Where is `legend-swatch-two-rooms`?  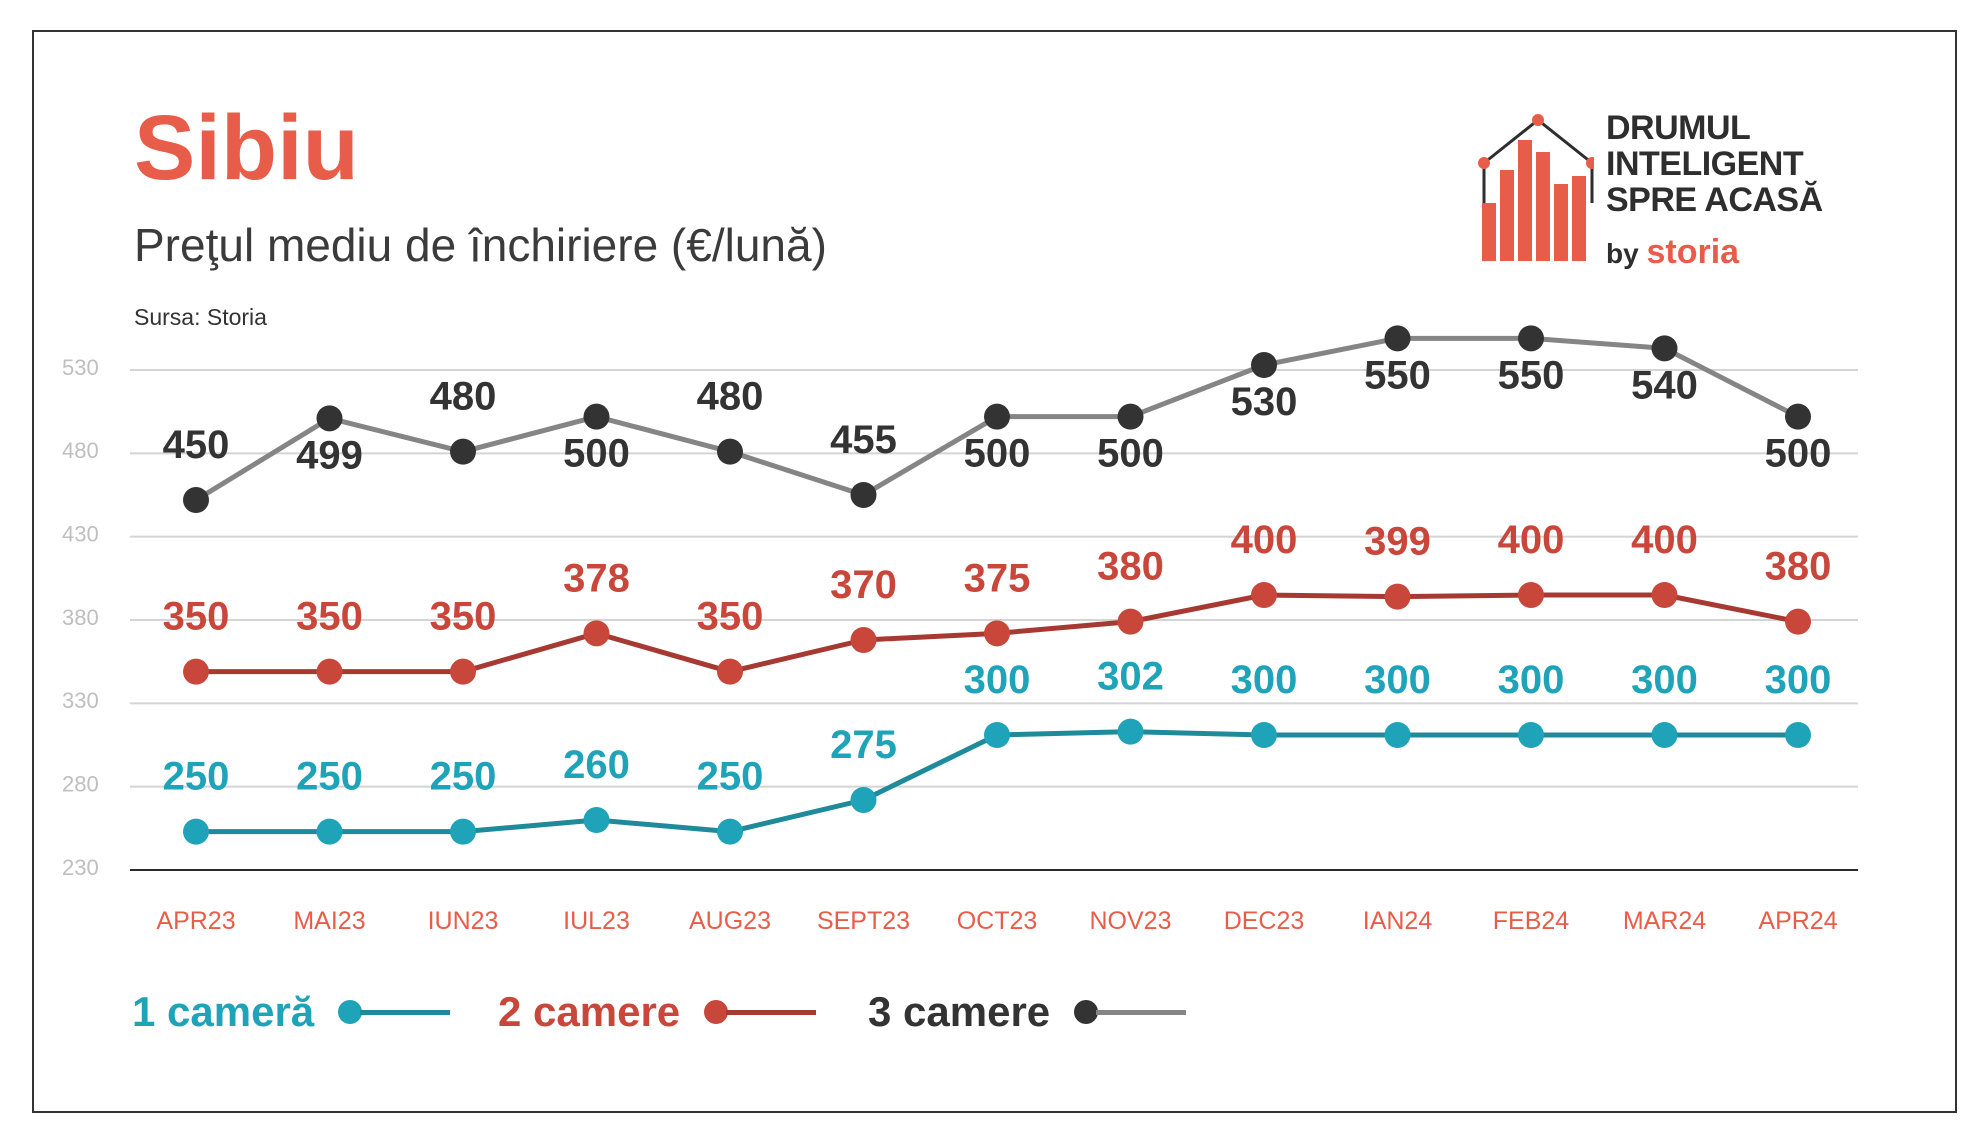
legend-swatch-two-rooms is located at coordinates (760, 1012).